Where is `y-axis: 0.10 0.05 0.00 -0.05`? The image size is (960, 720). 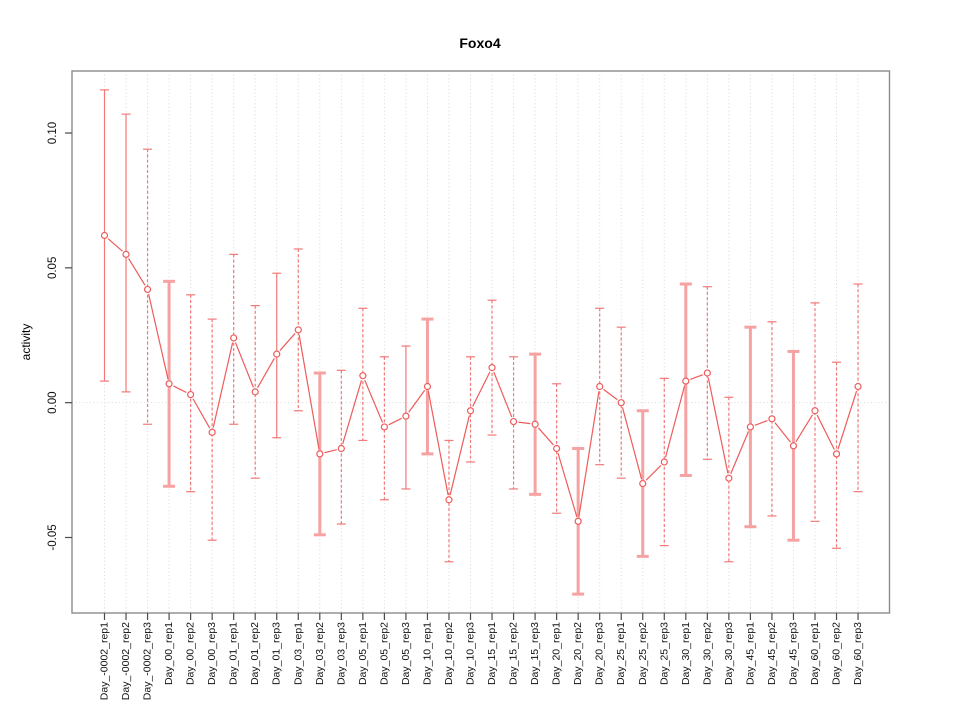
y-axis: 0.10 0.05 0.00 -0.05 is located at coordinates (59, 336).